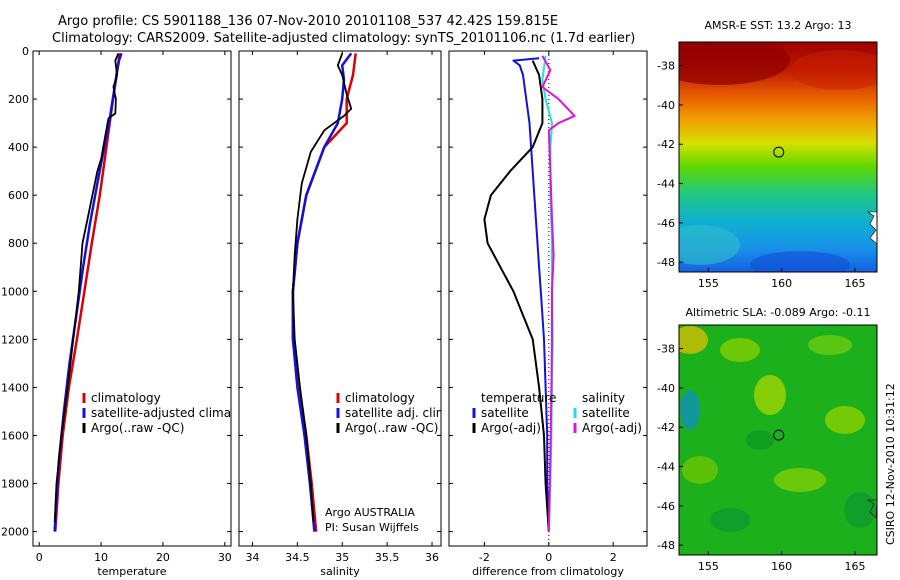 The width and height of the screenshot is (900, 580). I want to click on sla-eddies, so click(777, 429).